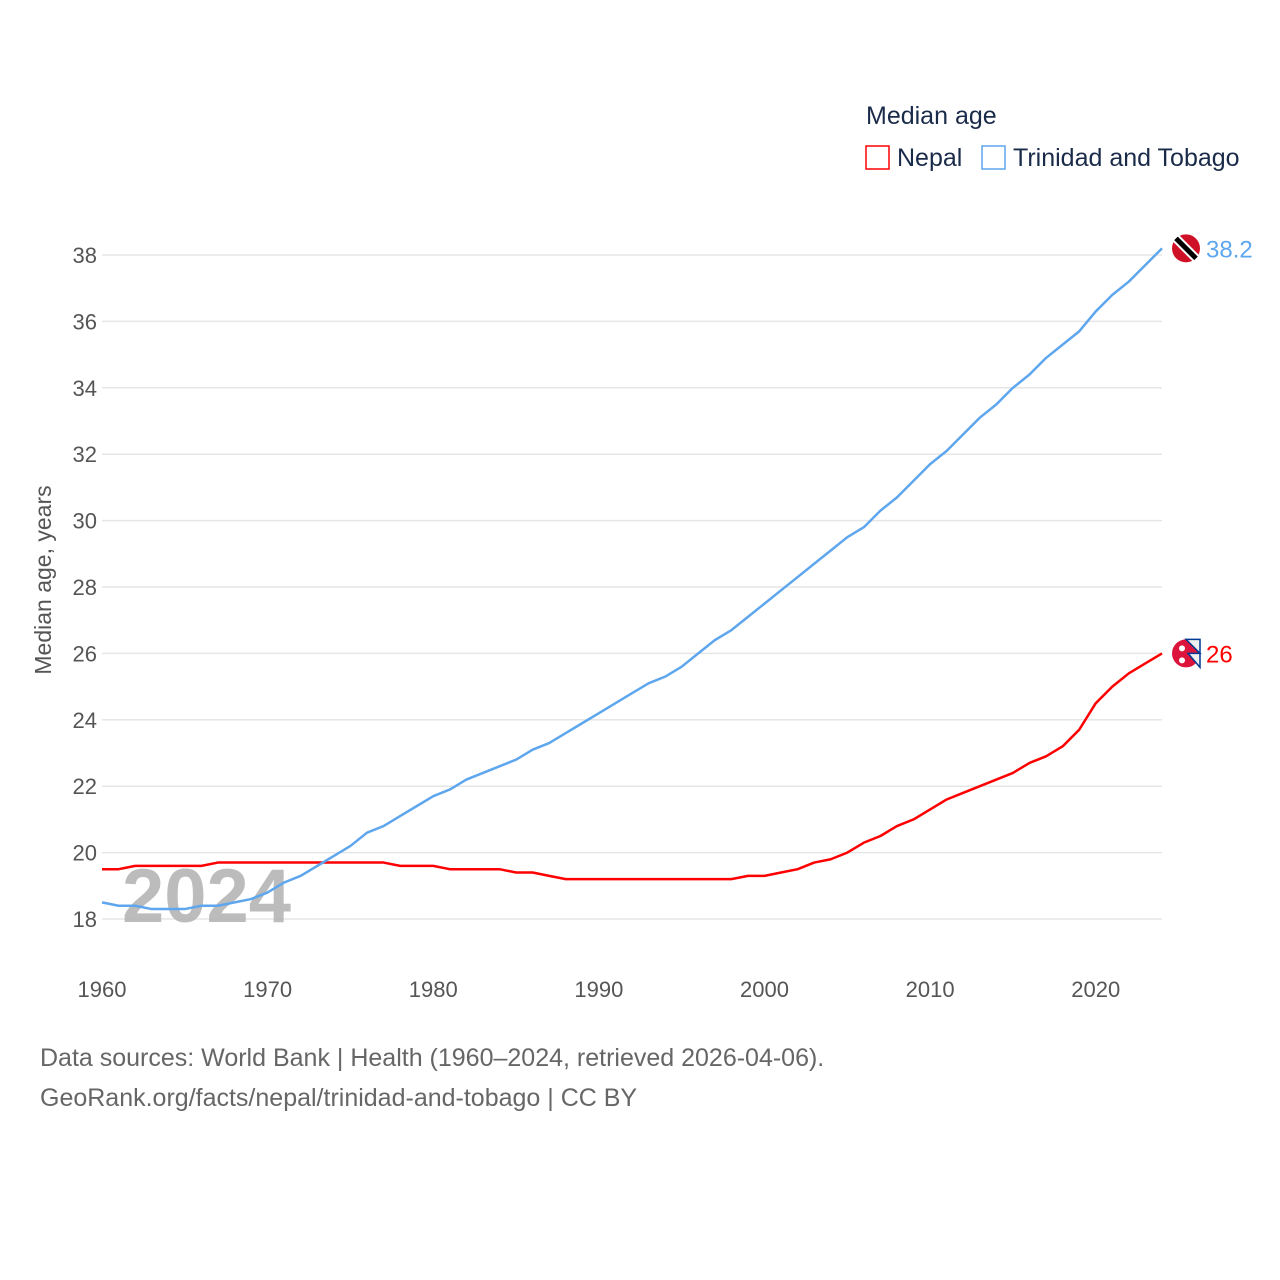 This screenshot has height=1280, width=1280. I want to click on y-tick-label: 18, so click(85, 919).